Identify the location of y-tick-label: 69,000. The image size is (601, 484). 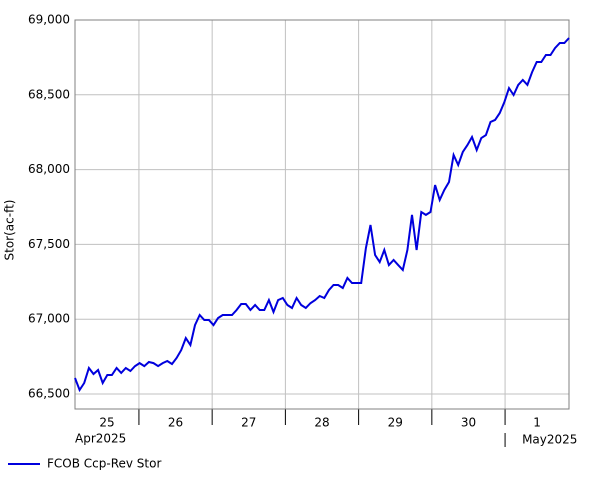
(49, 20).